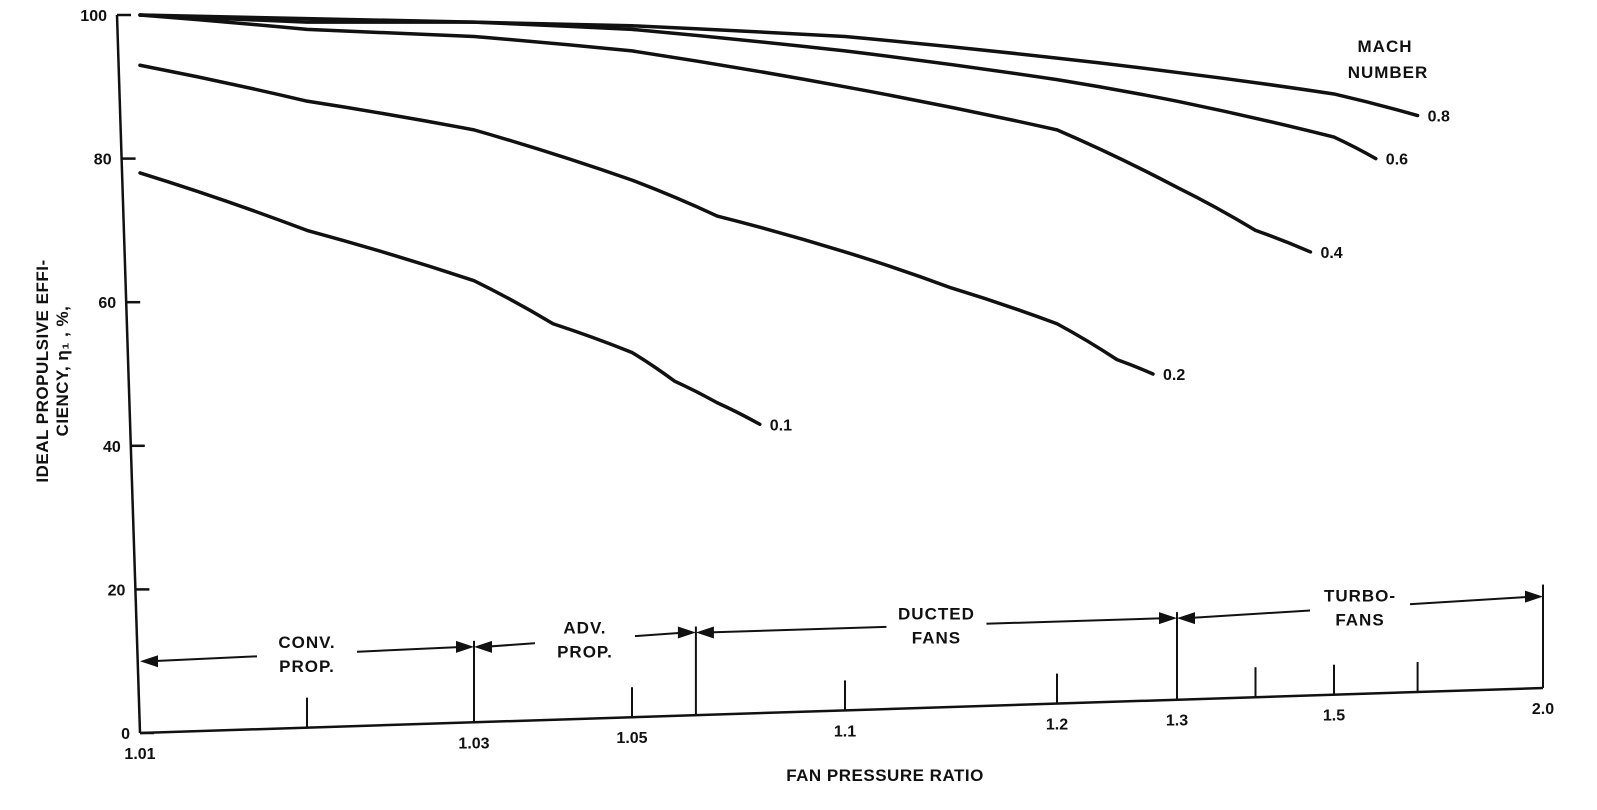 The width and height of the screenshot is (1597, 810). What do you see at coordinates (93, 16) in the screenshot?
I see `y-tick-label: 100` at bounding box center [93, 16].